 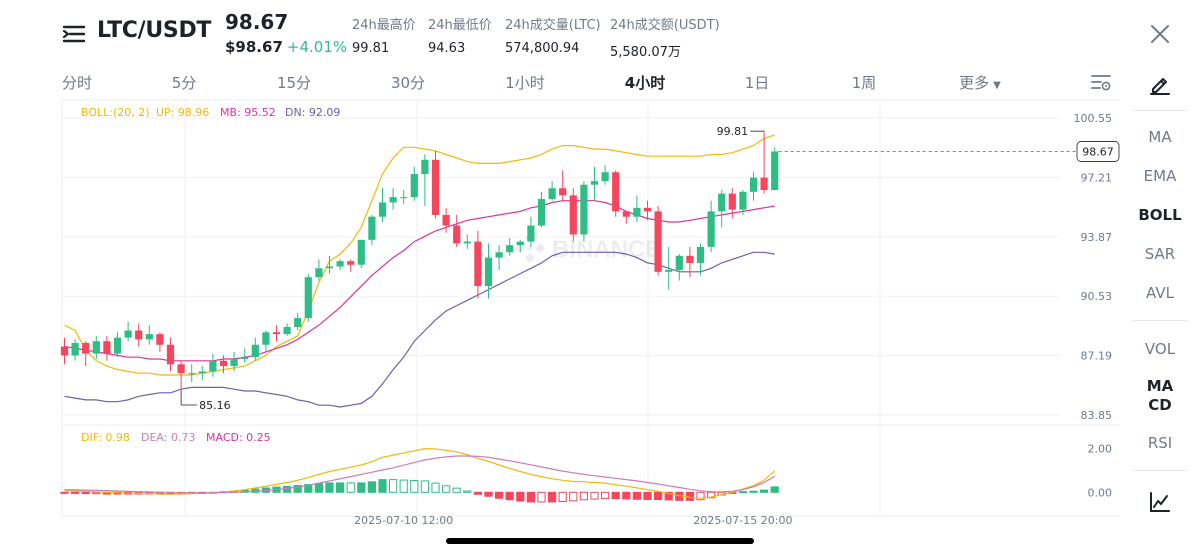 What do you see at coordinates (419, 475) in the screenshot?
I see `macd-panel` at bounding box center [419, 475].